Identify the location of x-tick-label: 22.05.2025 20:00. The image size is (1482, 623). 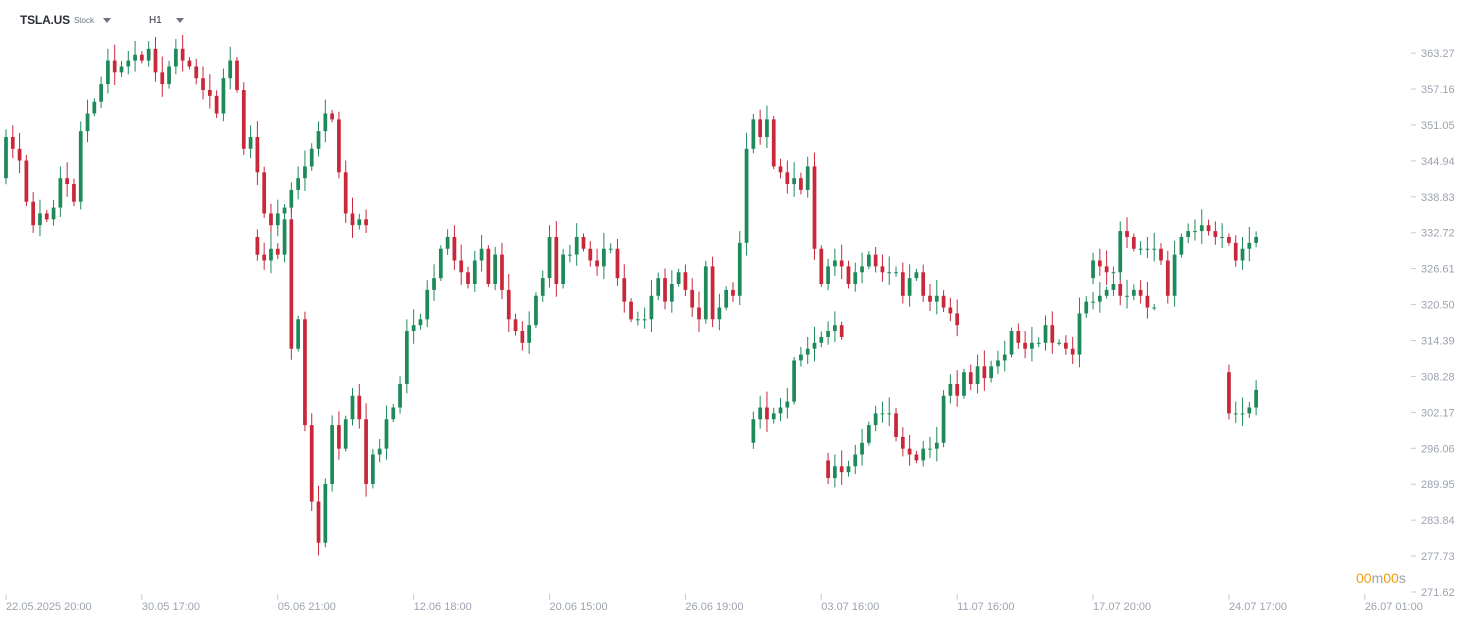
(49, 607).